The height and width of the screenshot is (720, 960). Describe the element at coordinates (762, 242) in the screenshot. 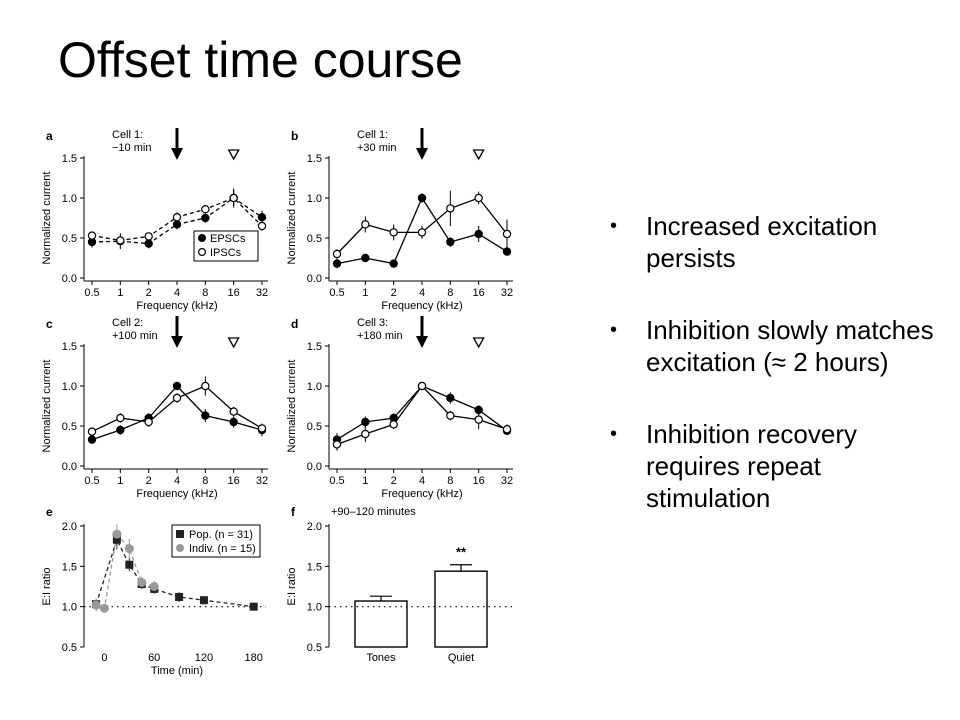

I see `bullet-text: Increased excitation persists` at that location.